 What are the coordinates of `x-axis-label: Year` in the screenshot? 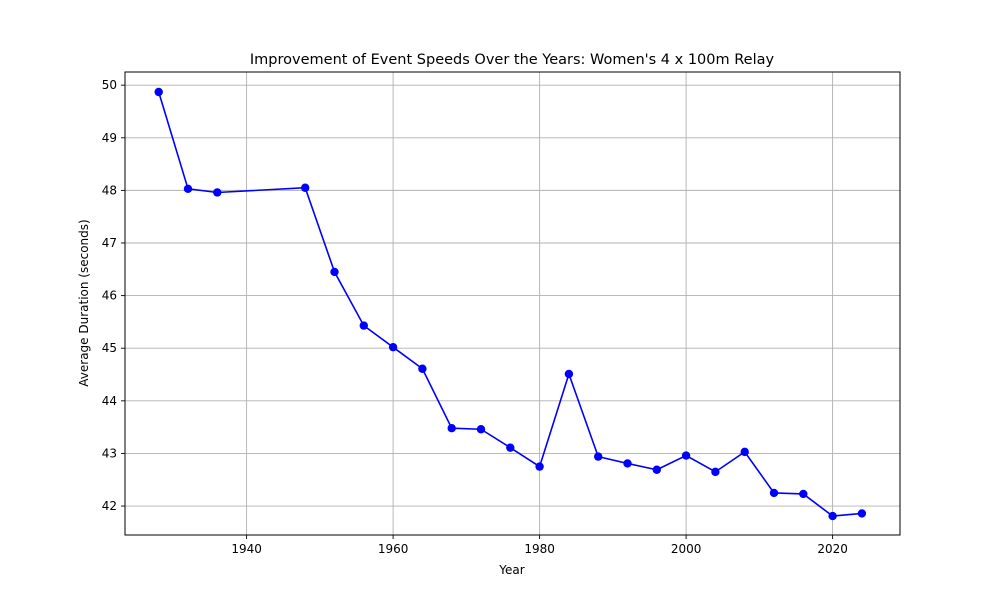 It's located at (511, 570).